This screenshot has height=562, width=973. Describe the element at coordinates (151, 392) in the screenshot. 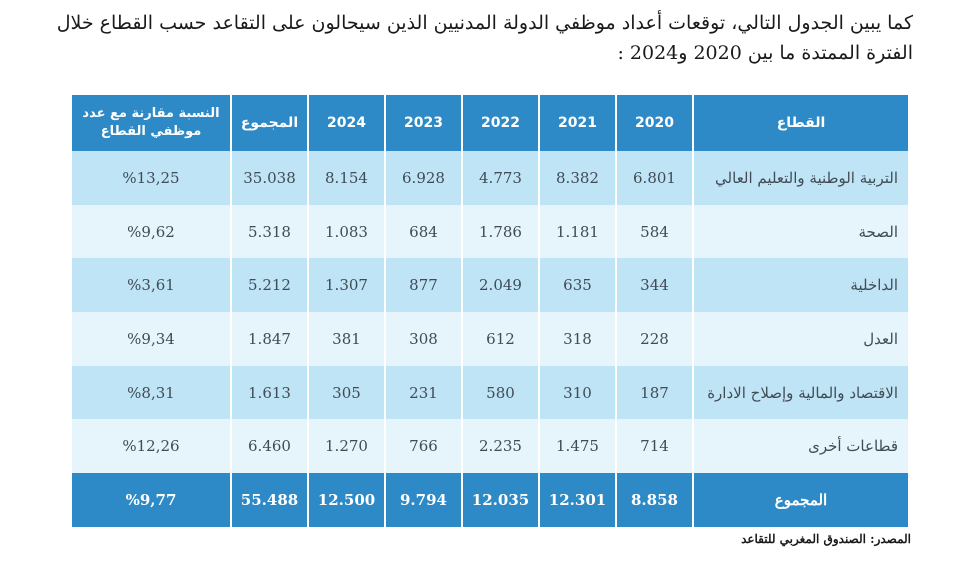

I see `cell-ratio: %8,31` at that location.